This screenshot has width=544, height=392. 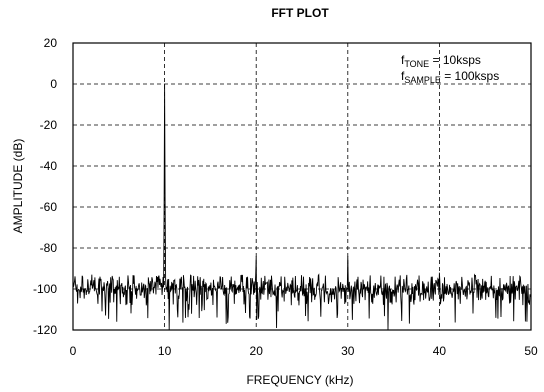 I want to click on annotation-tone: fTONE = 10ksps, so click(x=441, y=61).